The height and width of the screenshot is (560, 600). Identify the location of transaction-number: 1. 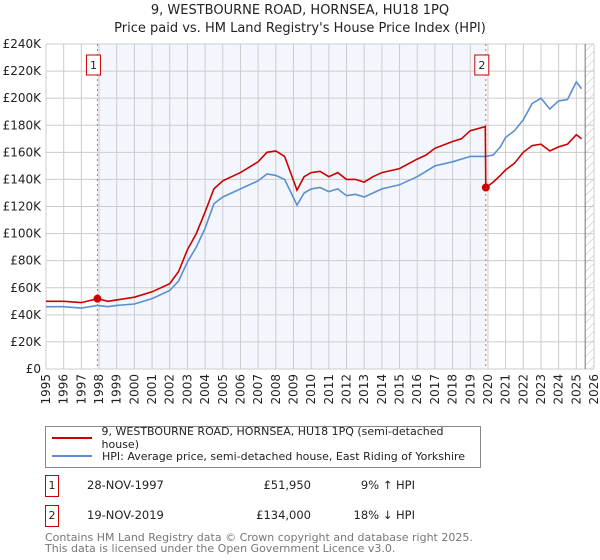
(52, 486).